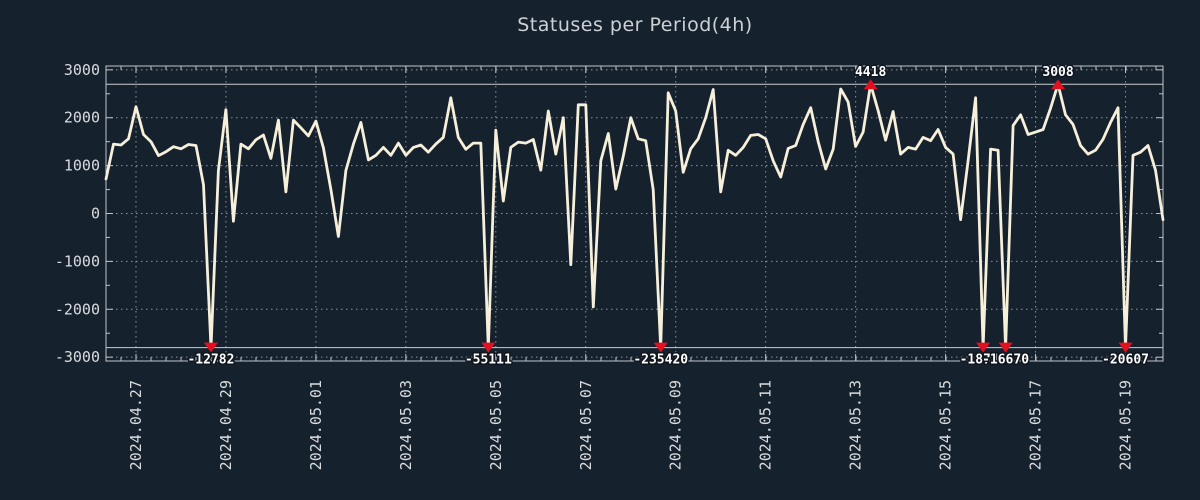  Describe the element at coordinates (1057, 72) in the screenshot. I see `extreme-high-value-label: 3008` at that location.